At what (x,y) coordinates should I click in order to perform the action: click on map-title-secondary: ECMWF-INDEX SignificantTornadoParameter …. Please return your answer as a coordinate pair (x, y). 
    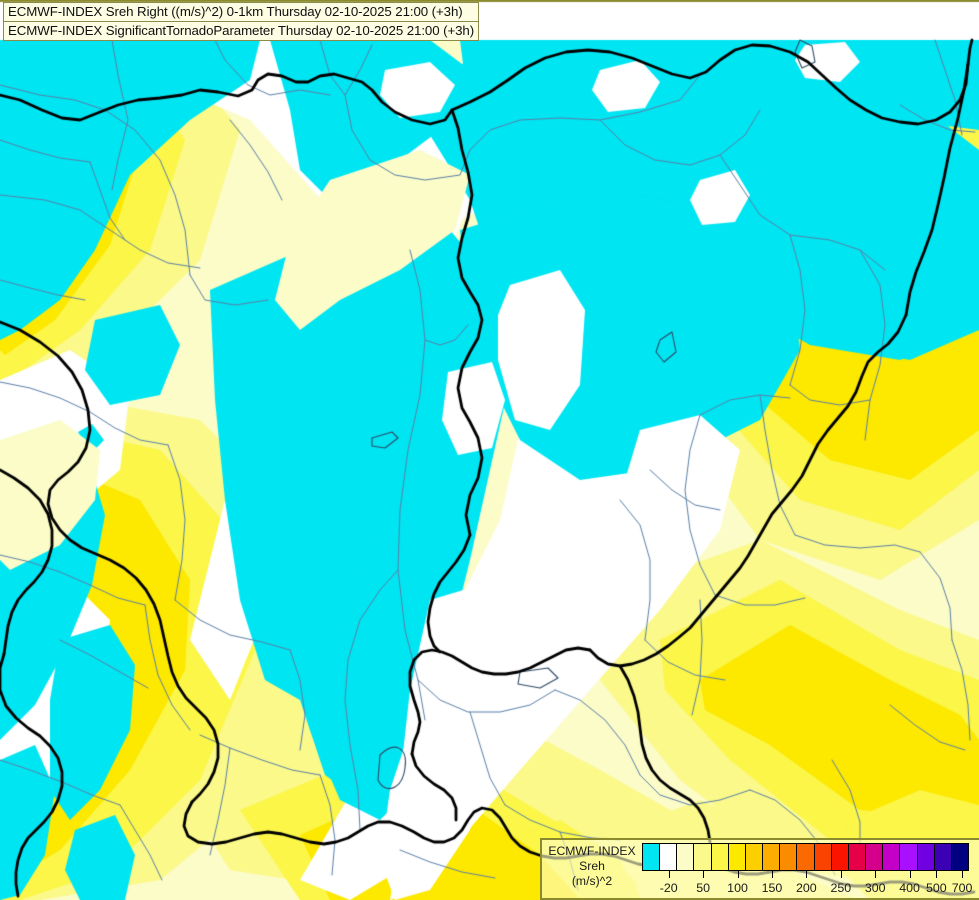
    Looking at the image, I should click on (241, 31).